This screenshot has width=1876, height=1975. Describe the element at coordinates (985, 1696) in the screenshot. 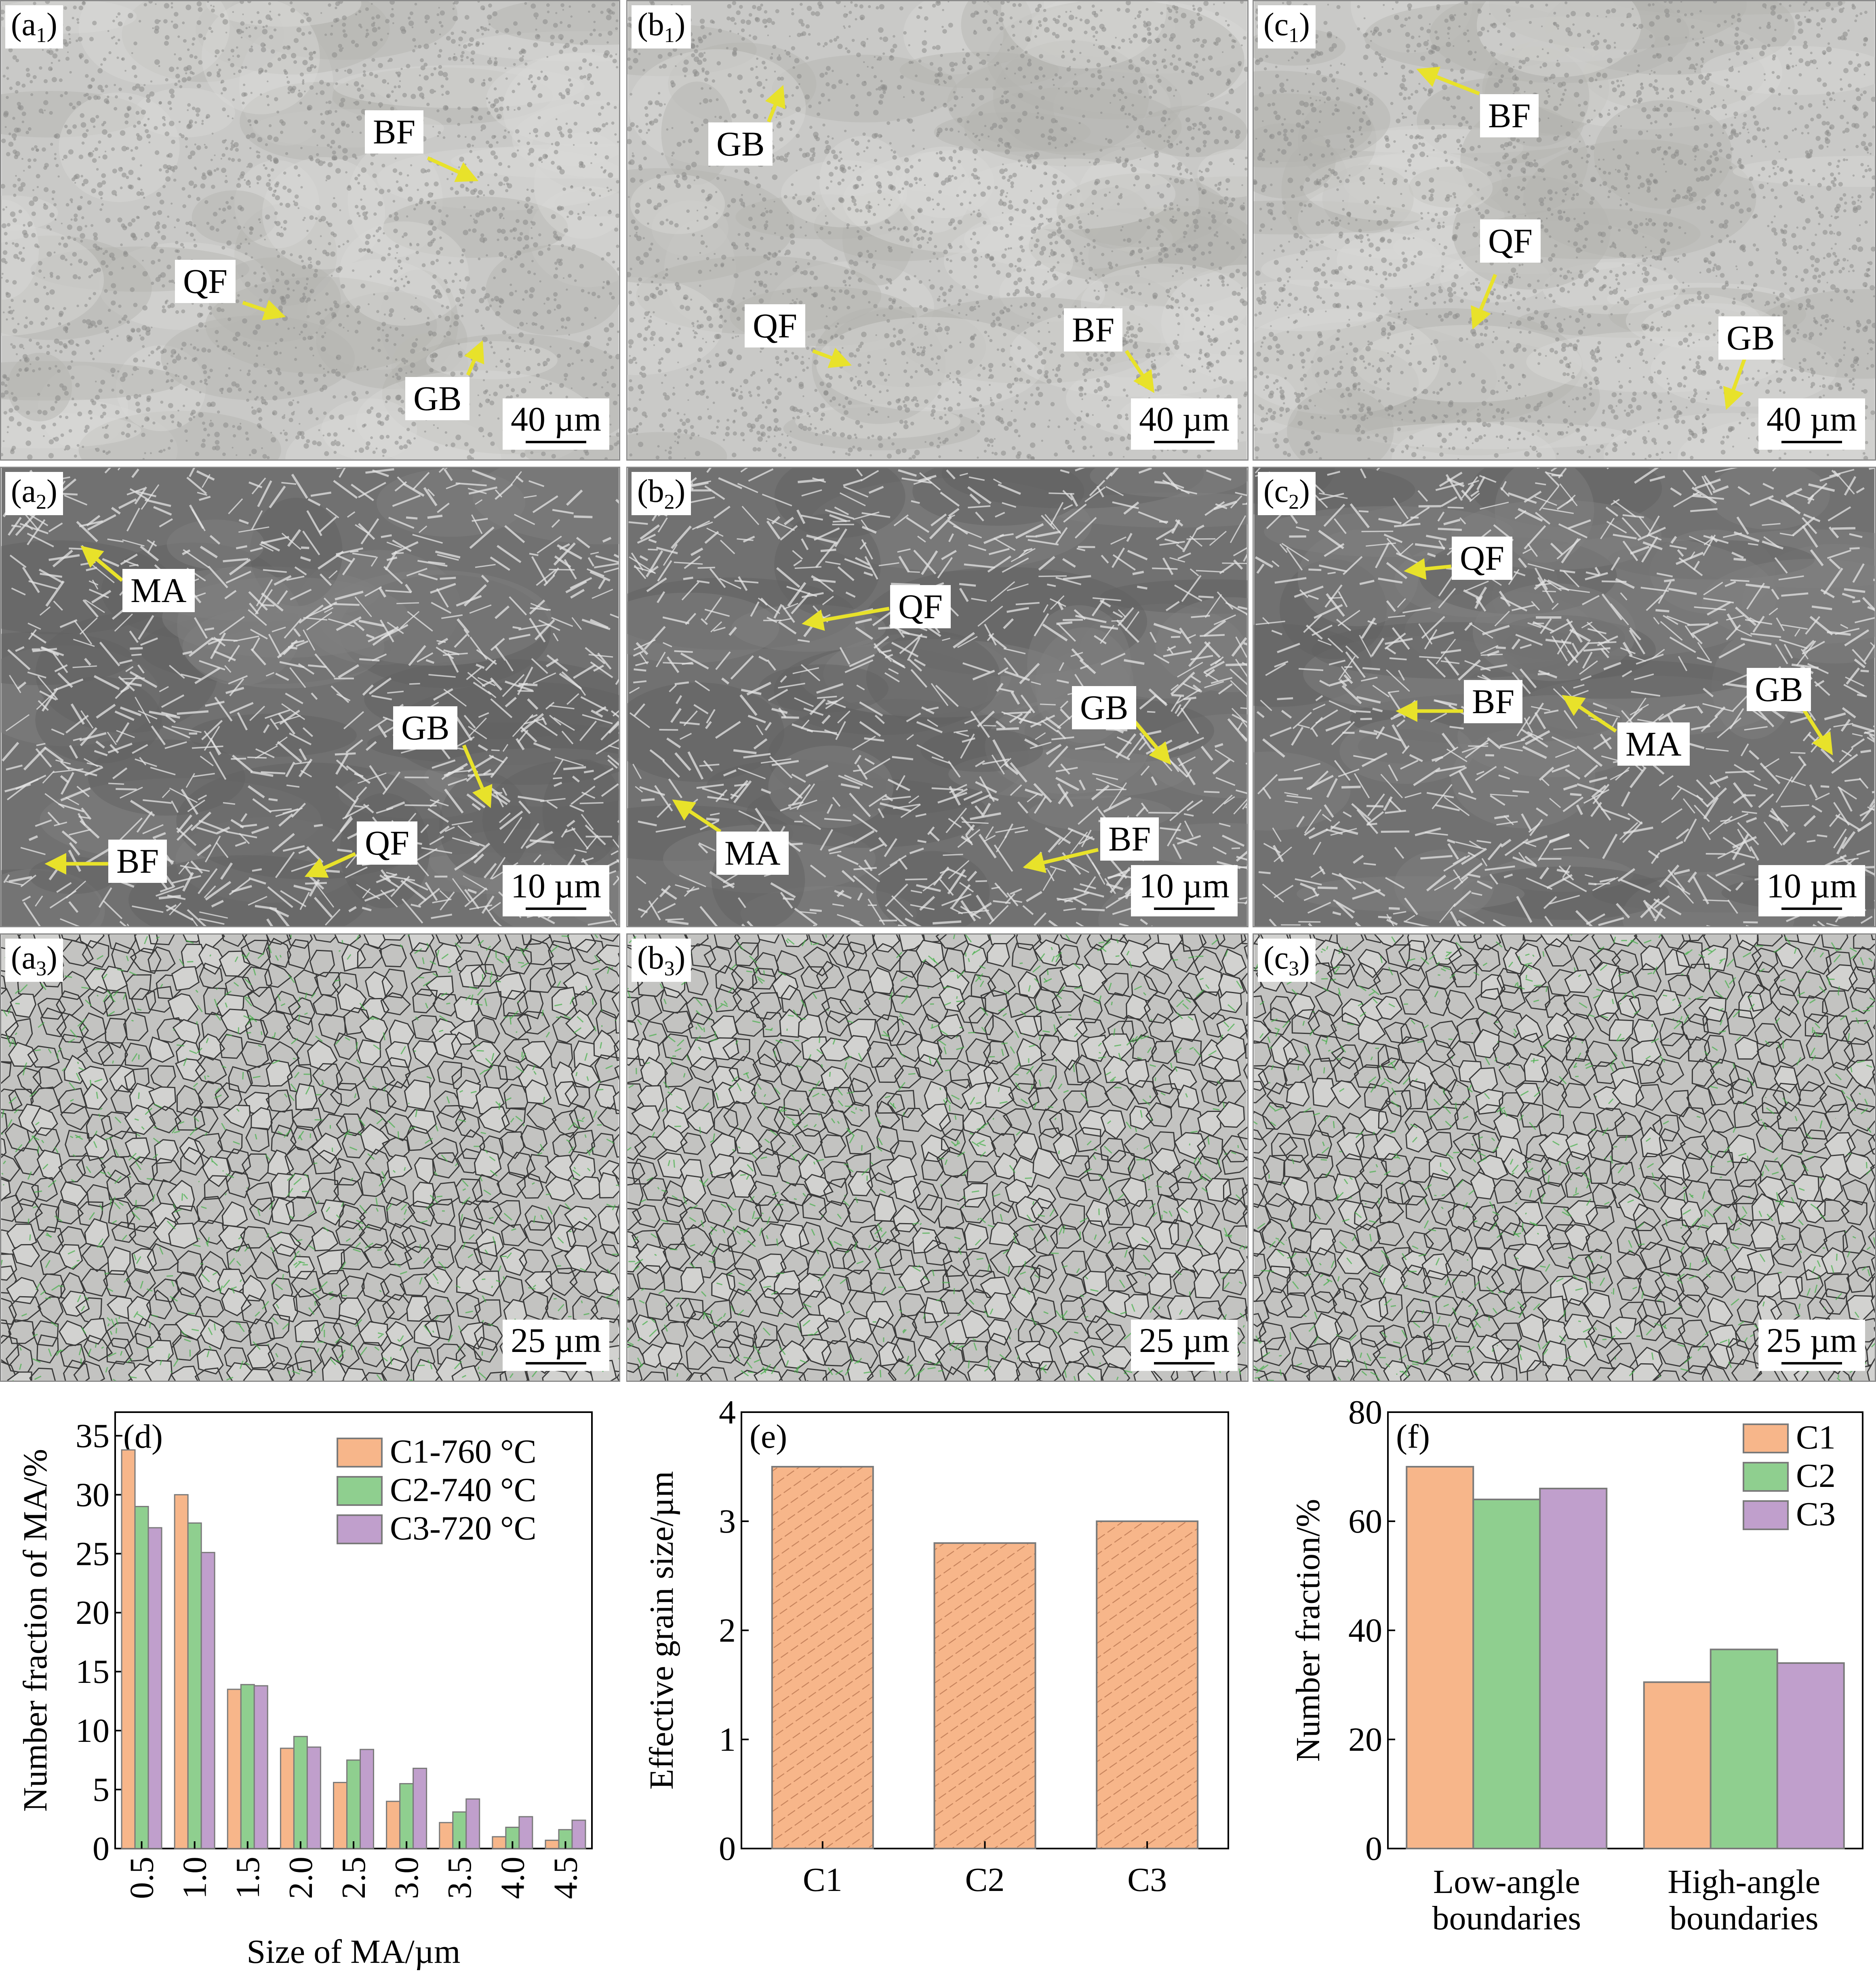

I see `bar-C2` at that location.